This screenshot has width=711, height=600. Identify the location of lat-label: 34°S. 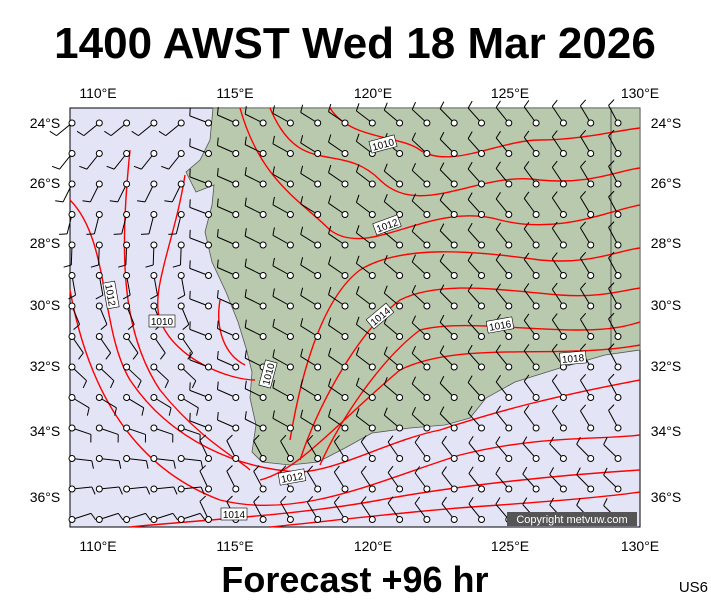
(45, 431).